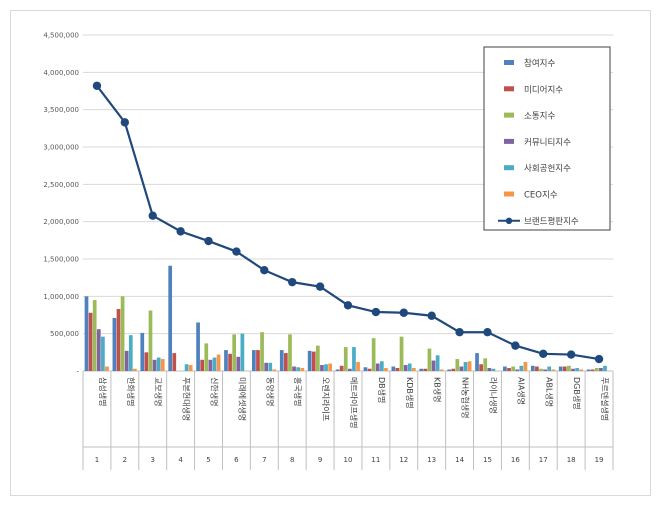 This screenshot has width=660, height=509. I want to click on category-label: 오렌지라이프, so click(326, 399).